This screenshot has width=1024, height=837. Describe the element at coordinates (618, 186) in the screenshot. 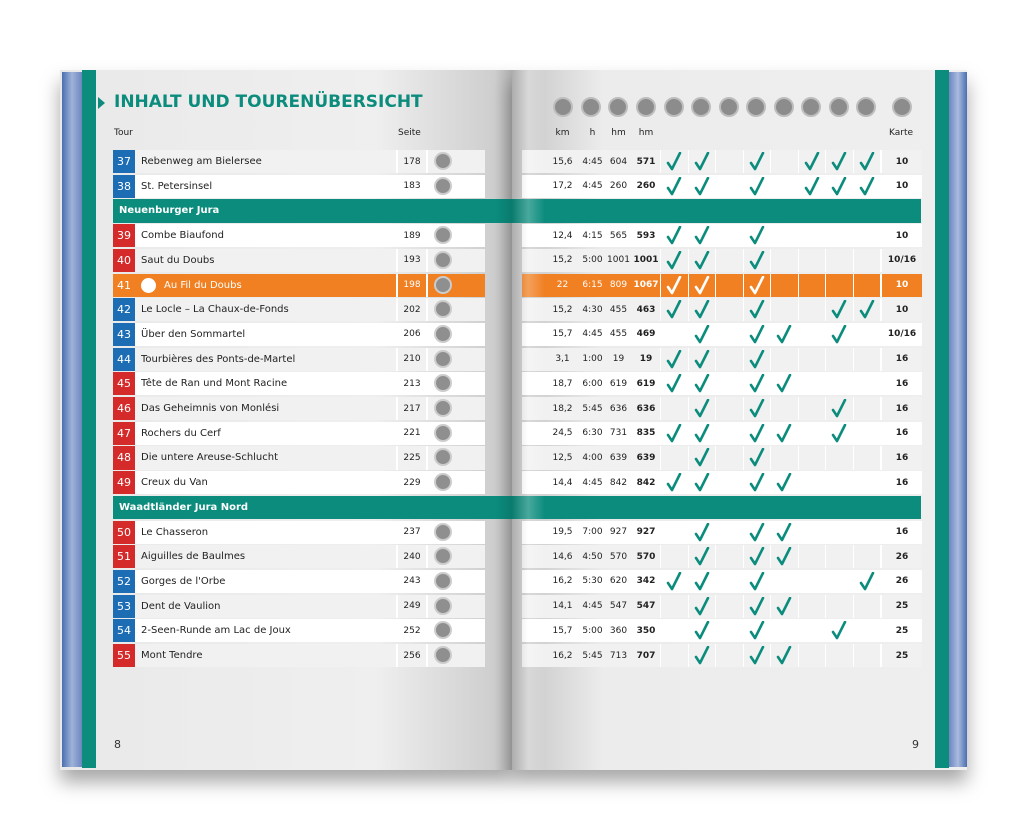

I see `tour-ascent: 260` at that location.